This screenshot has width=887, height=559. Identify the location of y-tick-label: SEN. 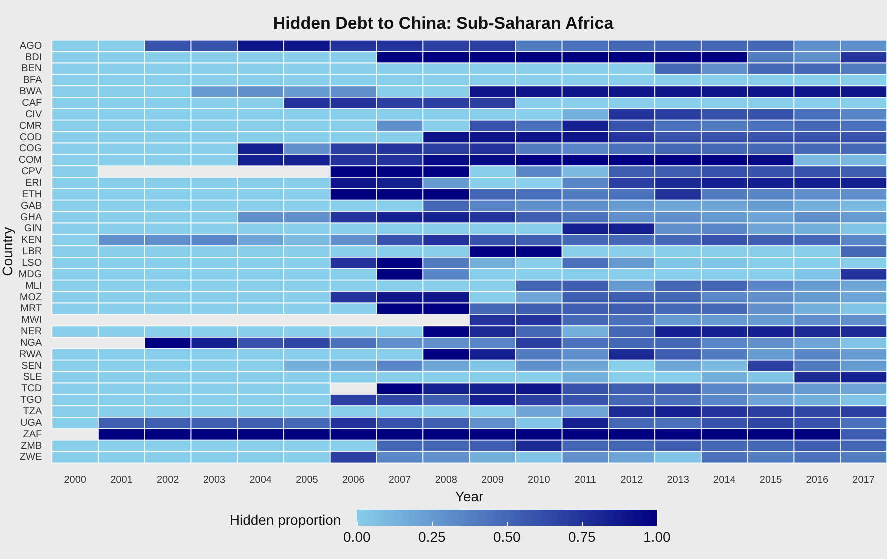
(32, 366).